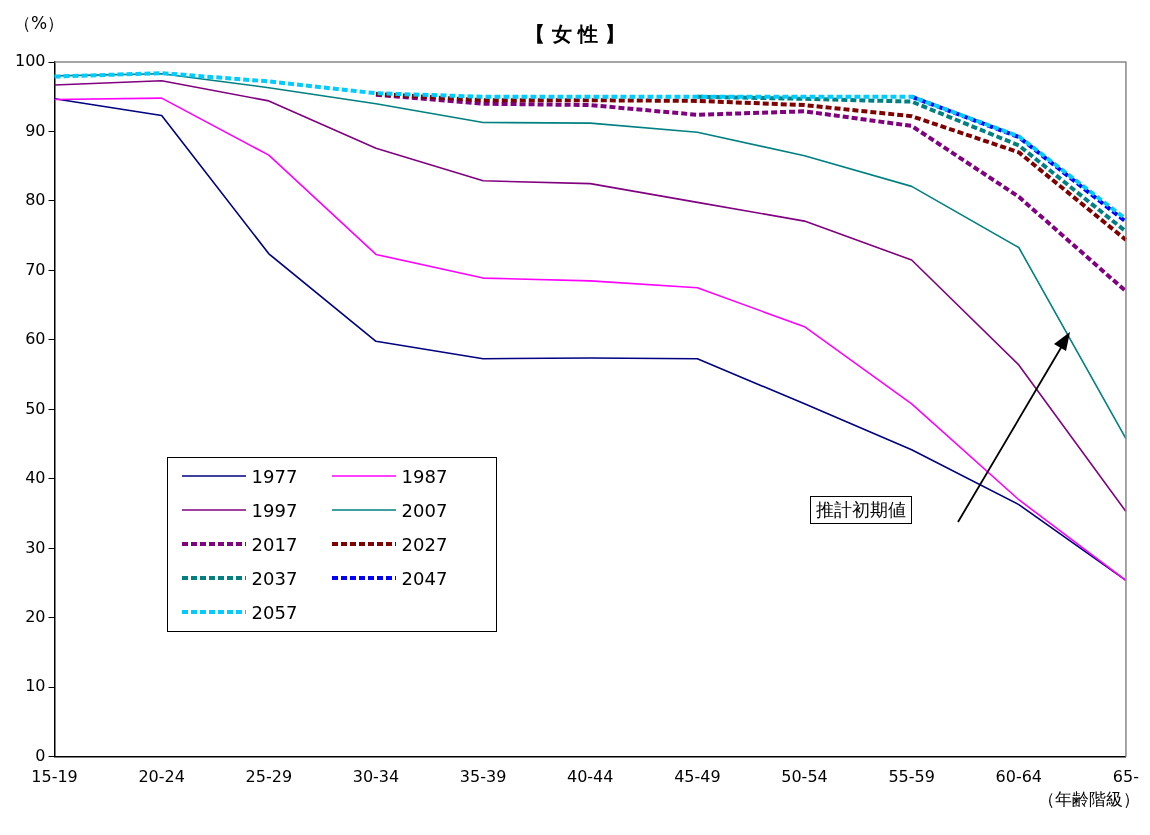  Describe the element at coordinates (39, 23) in the screenshot. I see `y-axis-title: （%）` at that location.